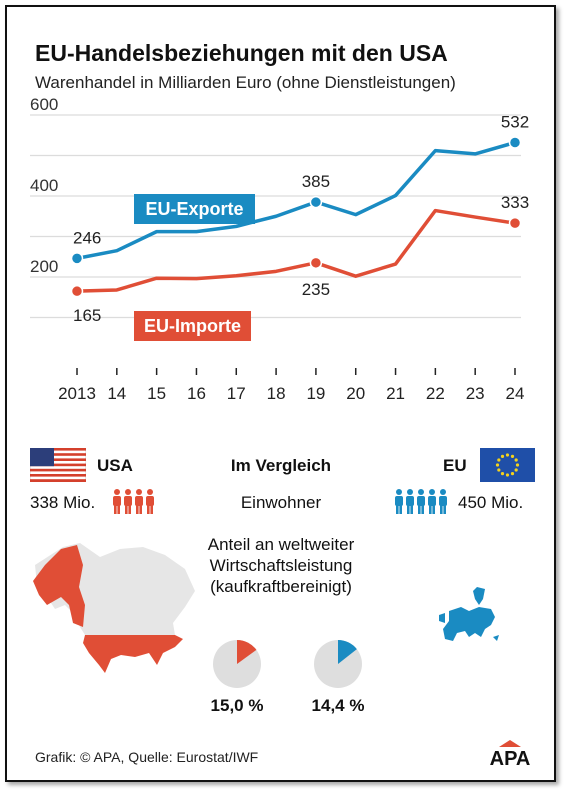 This screenshot has width=572, height=793. Describe the element at coordinates (237, 705) in the screenshot. I see `usa-gdp-share: 15,0 %` at that location.